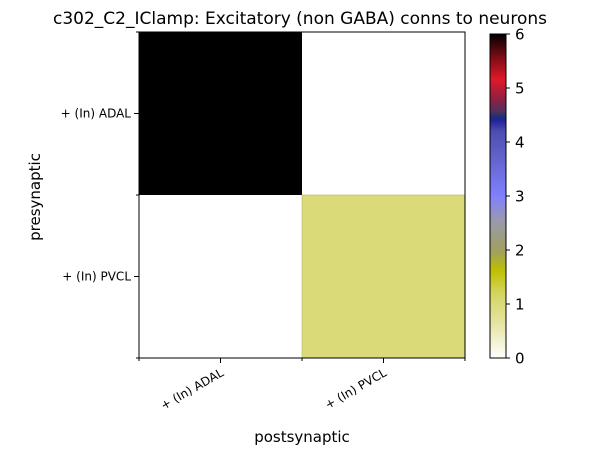  What do you see at coordinates (356, 388) in the screenshot?
I see `x-tick-label: + (In) PVCL` at bounding box center [356, 388].